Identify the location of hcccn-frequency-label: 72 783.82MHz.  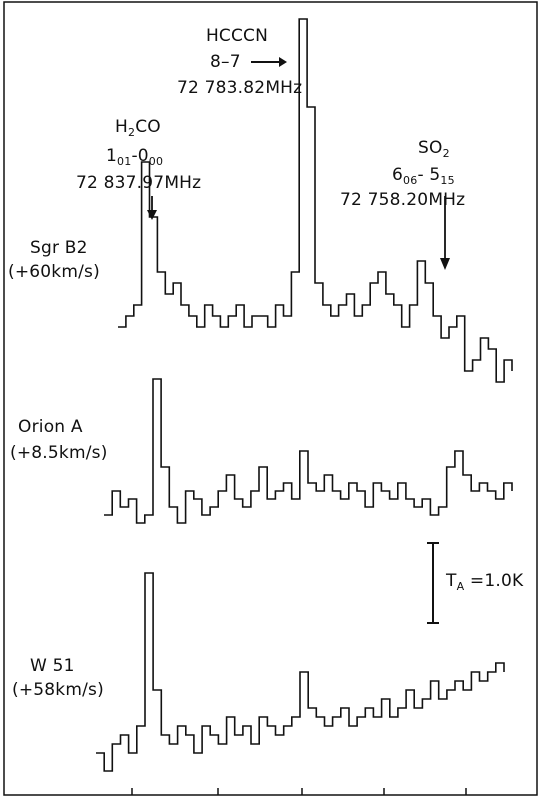
(240, 88).